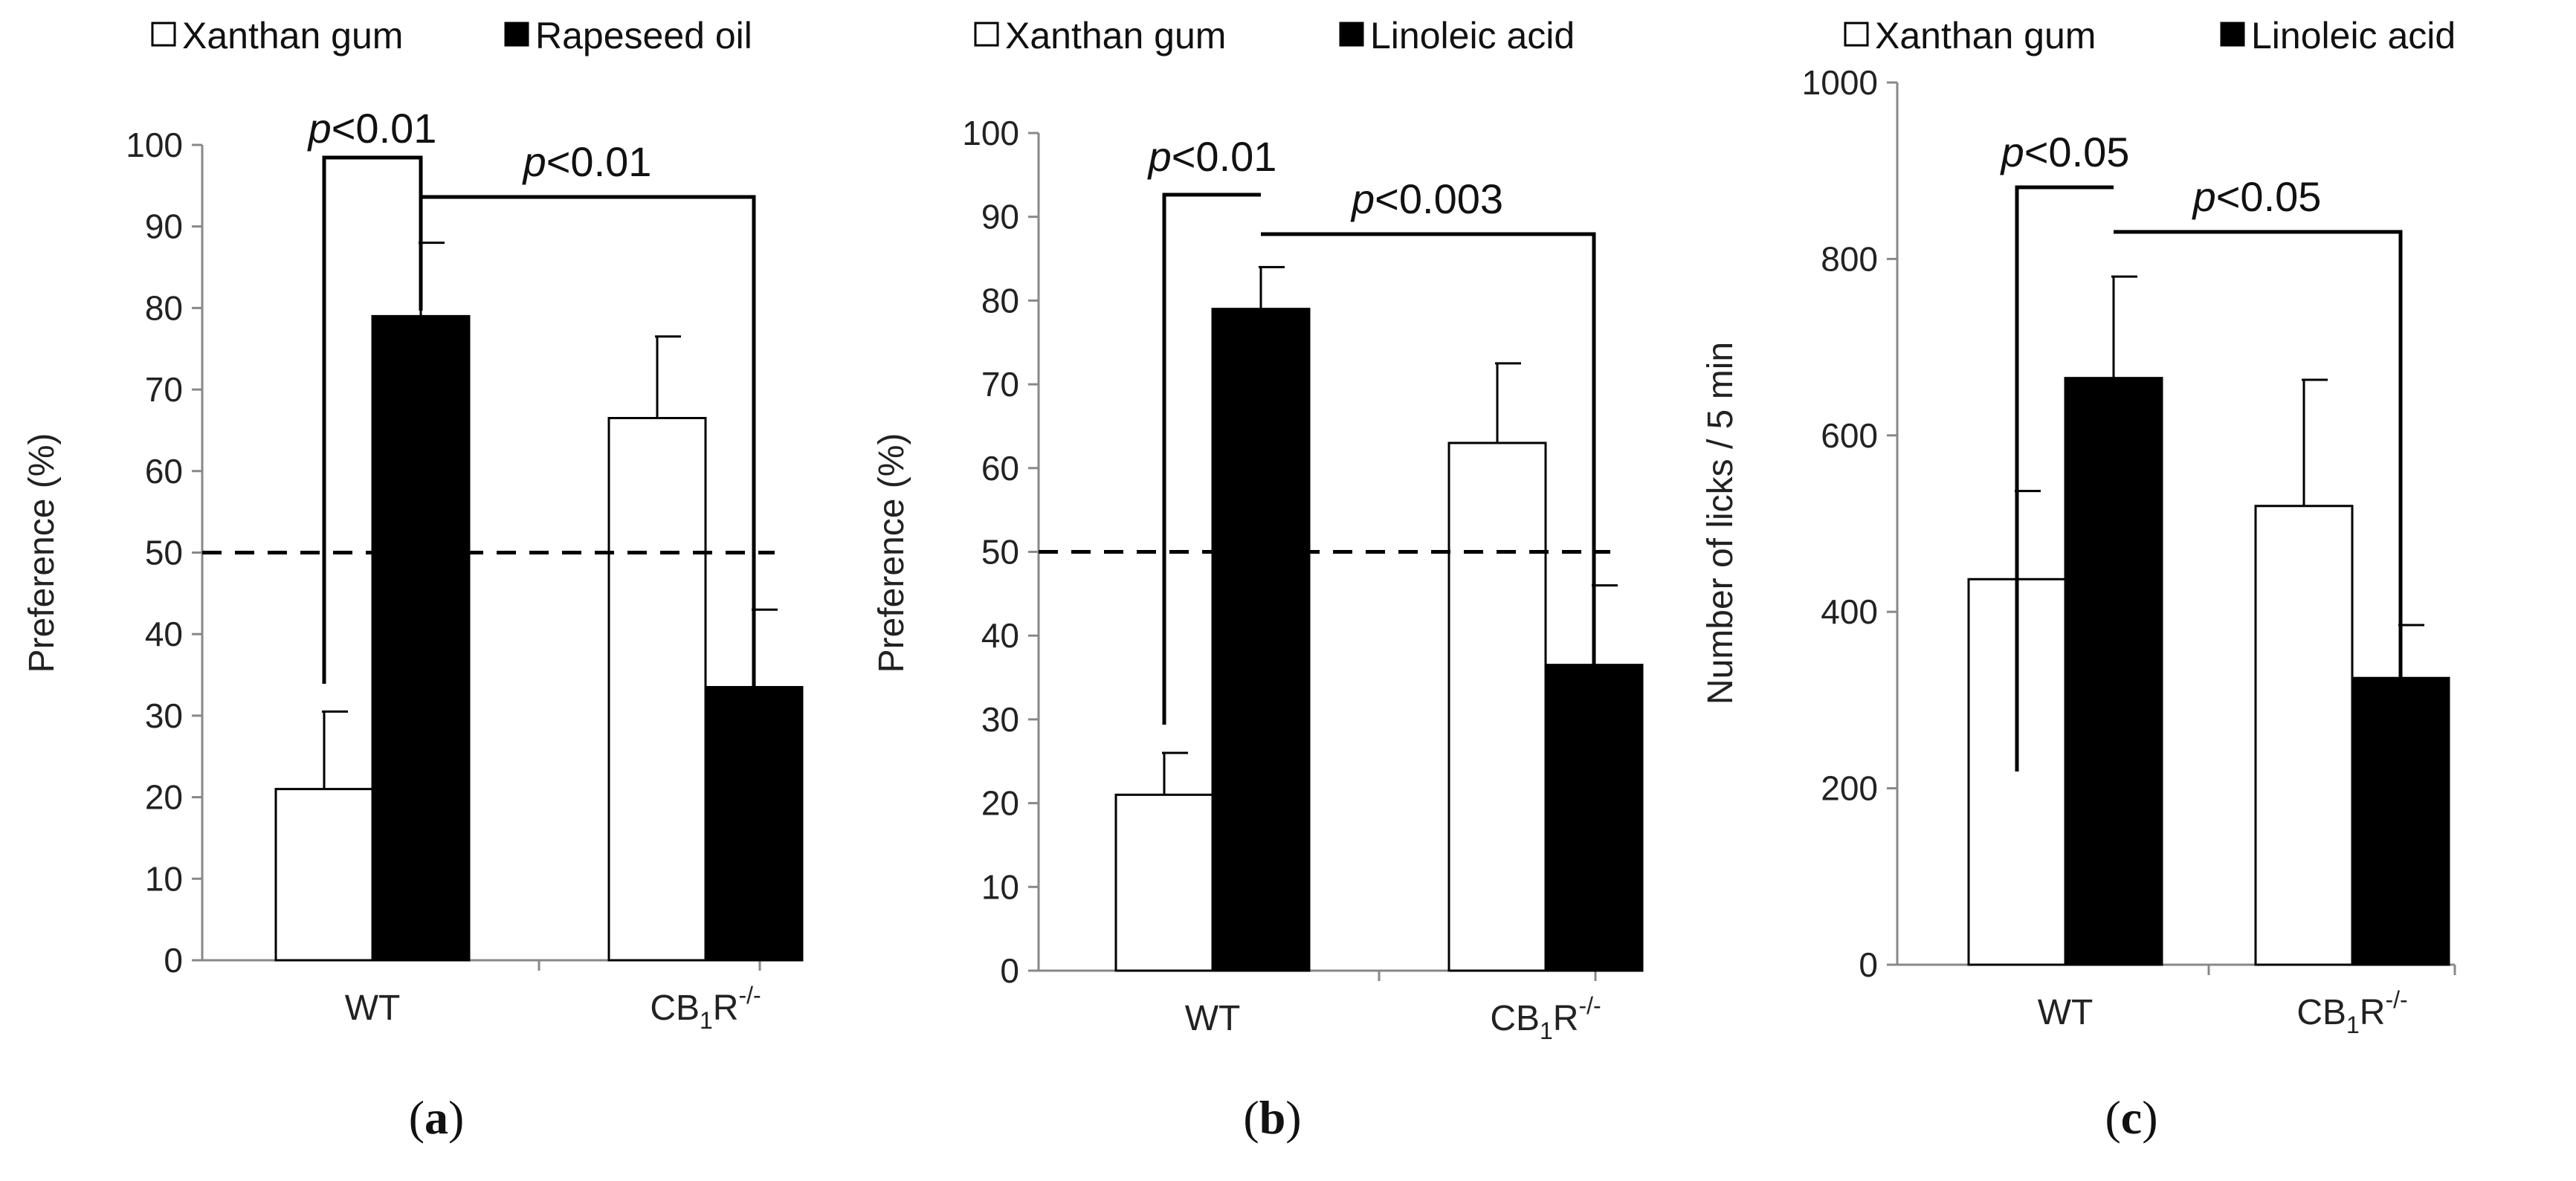 The image size is (2576, 1181). I want to click on y-tick-label: 30, so click(164, 715).